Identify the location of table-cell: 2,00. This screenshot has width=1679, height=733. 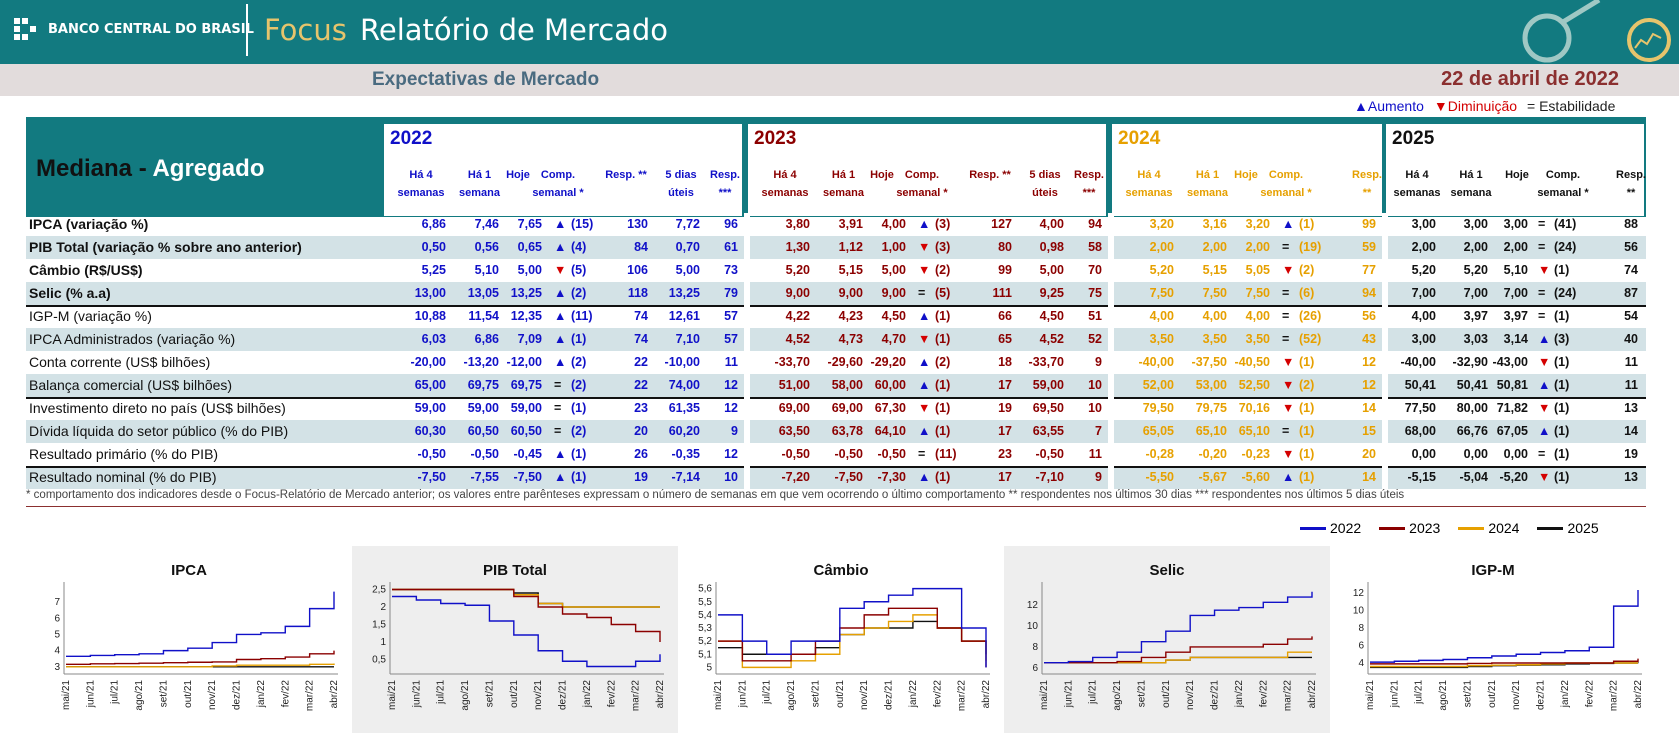
(1161, 247).